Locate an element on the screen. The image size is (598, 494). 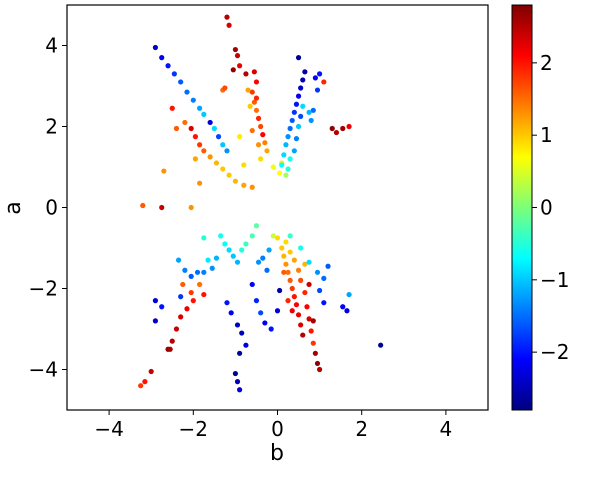
colorbar-tick-label: 1 is located at coordinates (546, 135).